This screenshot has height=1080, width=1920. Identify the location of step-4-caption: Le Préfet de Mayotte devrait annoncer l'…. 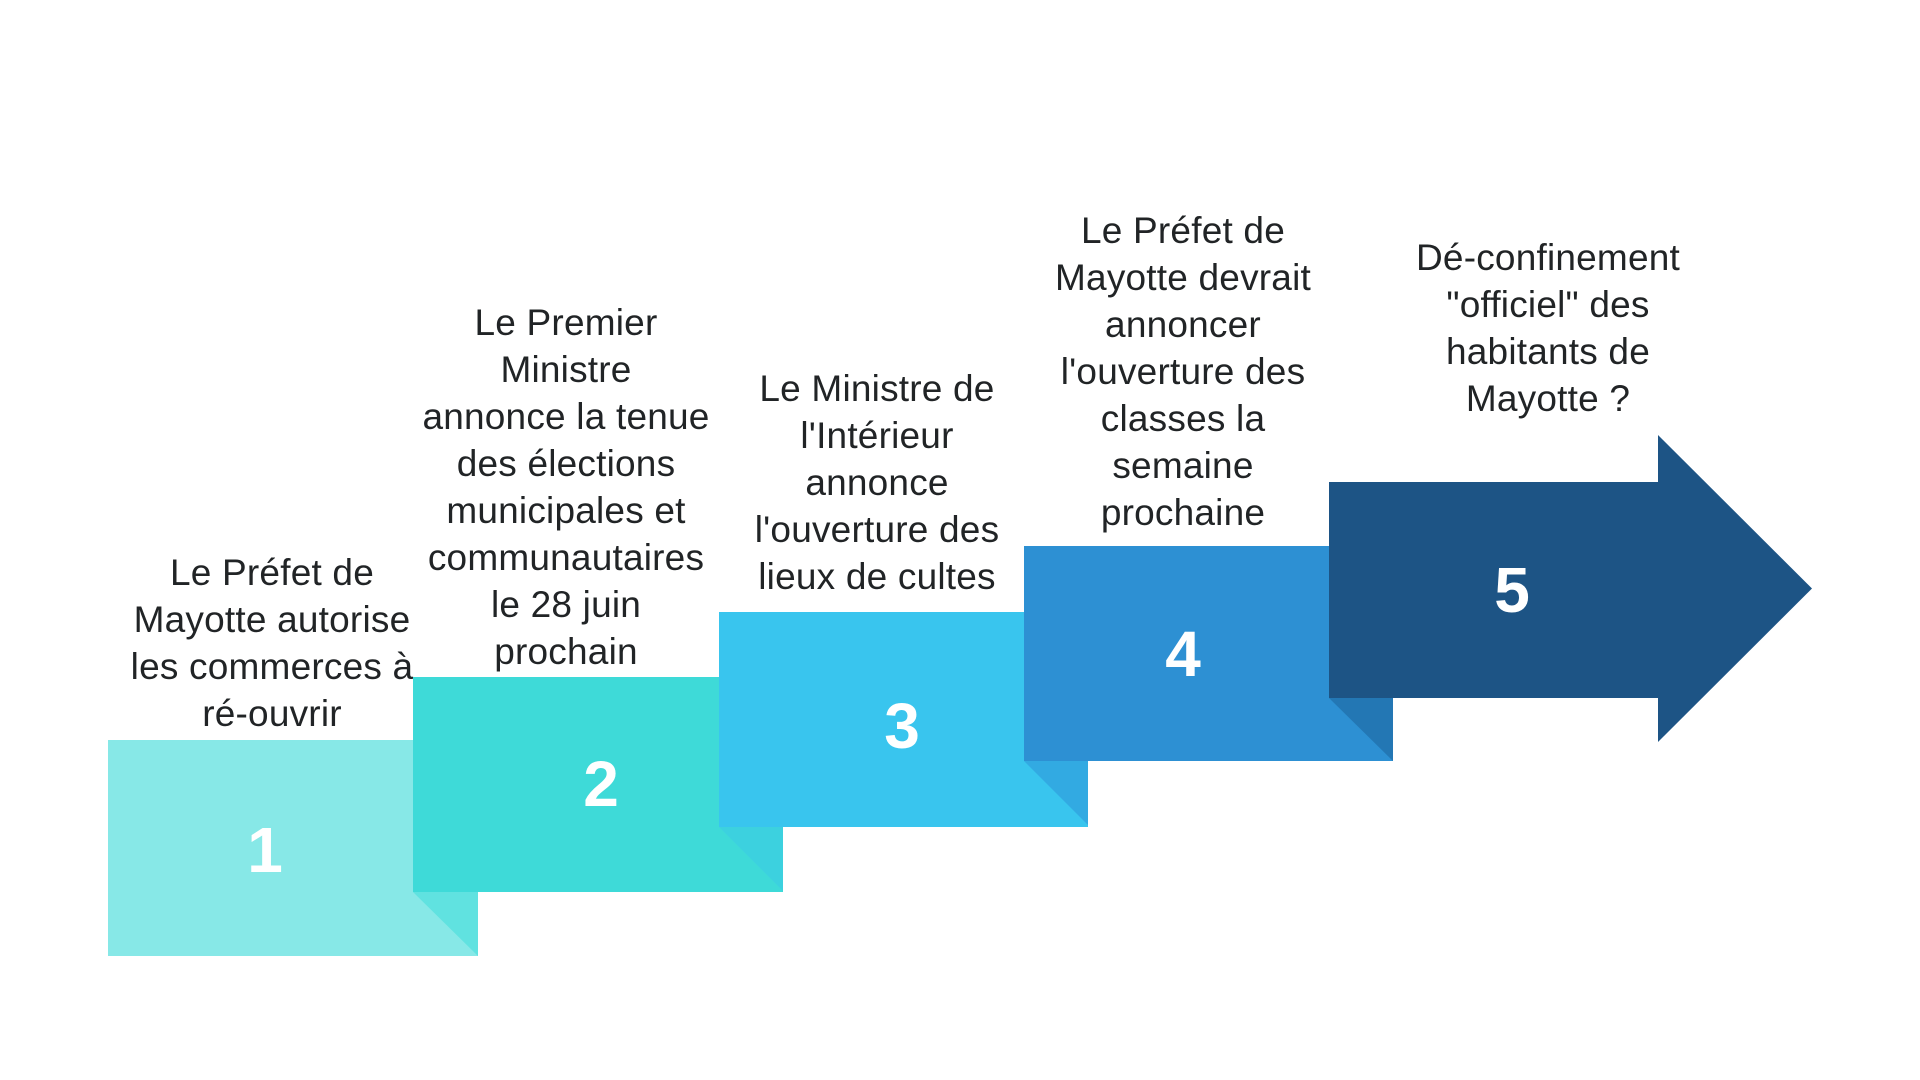
(1183, 371).